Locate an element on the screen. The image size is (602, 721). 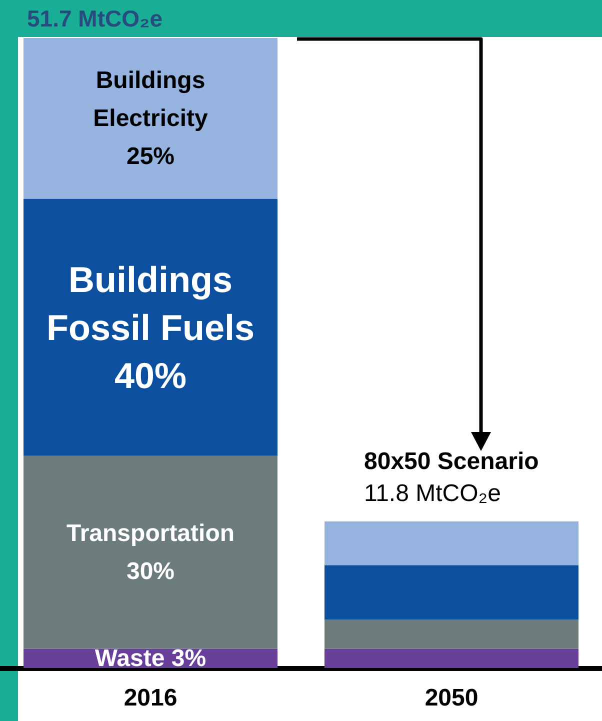
x-tick-label: 2050 is located at coordinates (451, 698).